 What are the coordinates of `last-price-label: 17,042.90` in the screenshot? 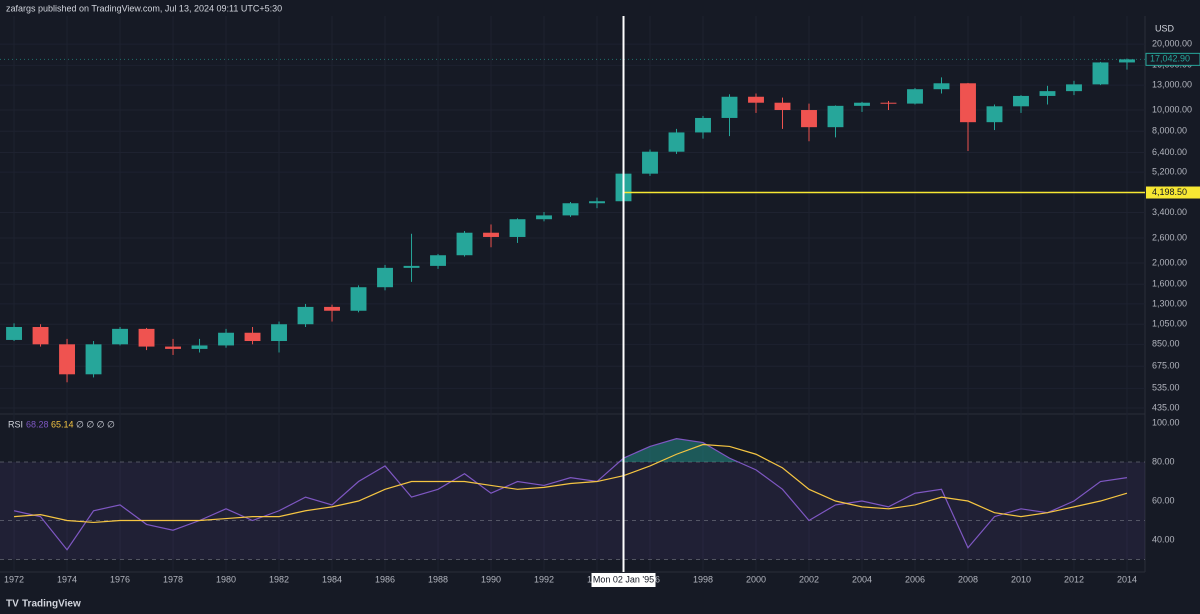 It's located at (1170, 59).